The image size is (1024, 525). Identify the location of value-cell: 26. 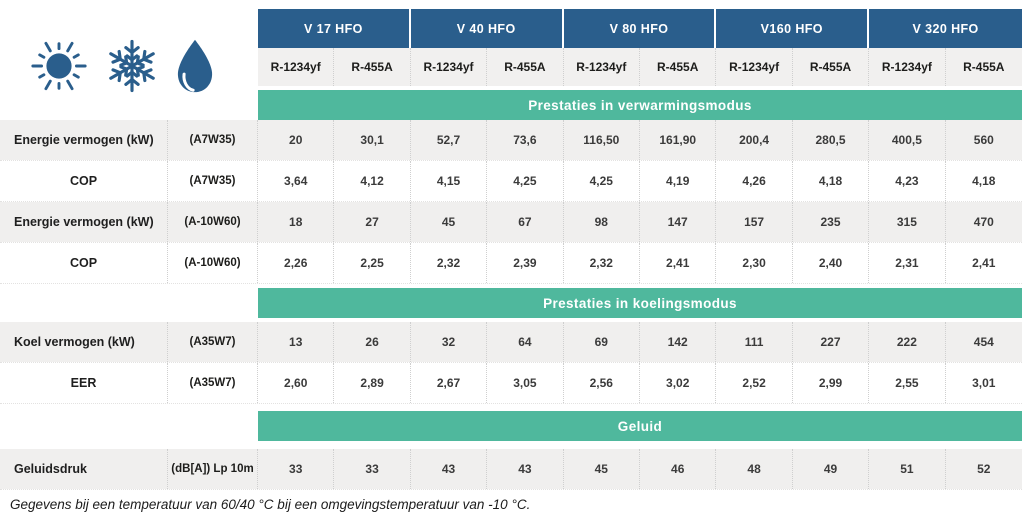
(372, 342).